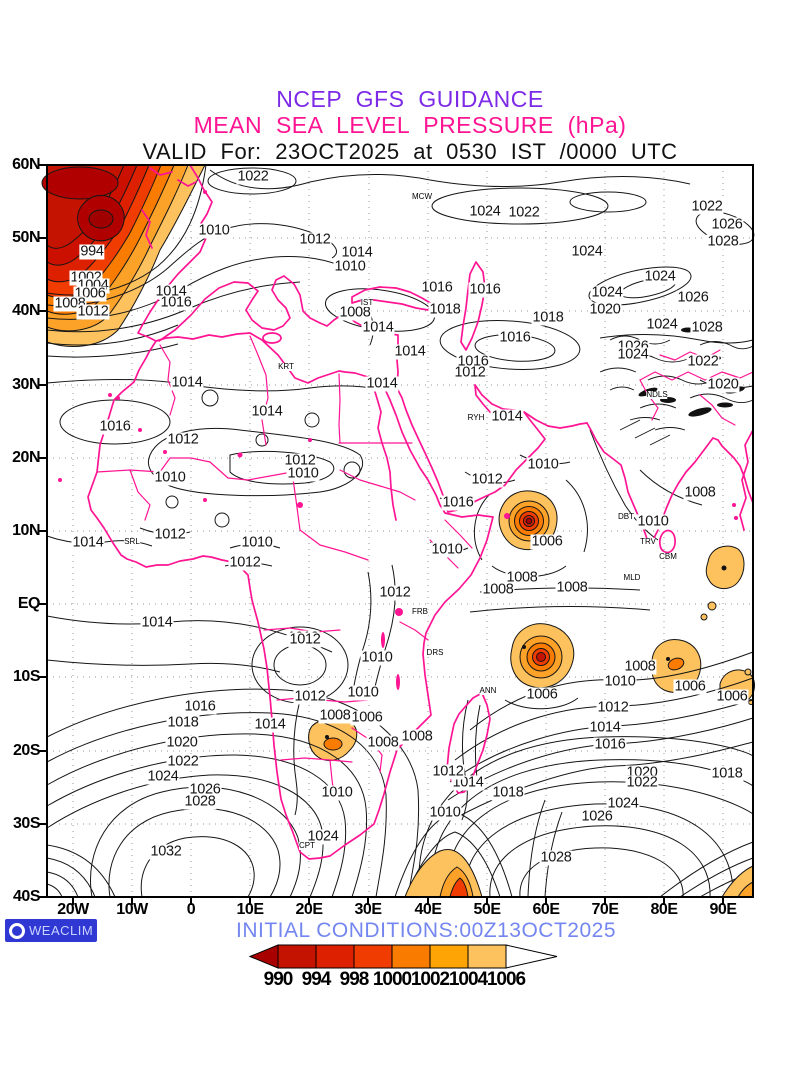  What do you see at coordinates (175, 253) in the screenshot?
I see `europe-coastline` at bounding box center [175, 253].